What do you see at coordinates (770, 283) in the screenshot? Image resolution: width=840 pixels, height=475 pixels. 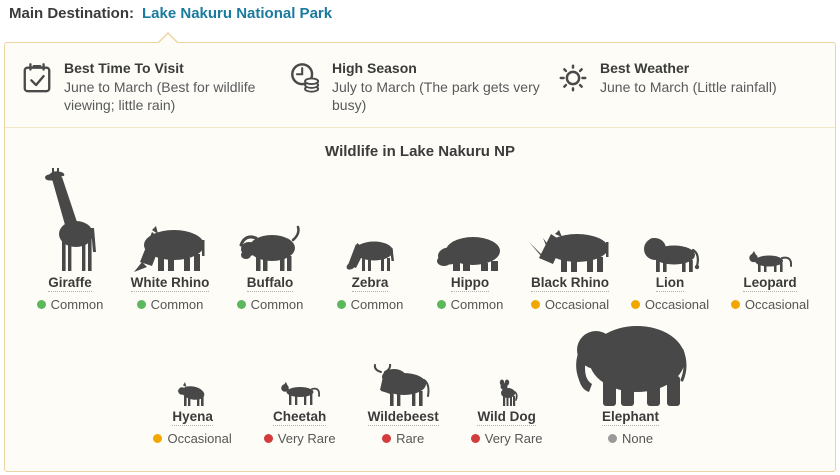 I see `animal-name: Leopard` at bounding box center [770, 283].